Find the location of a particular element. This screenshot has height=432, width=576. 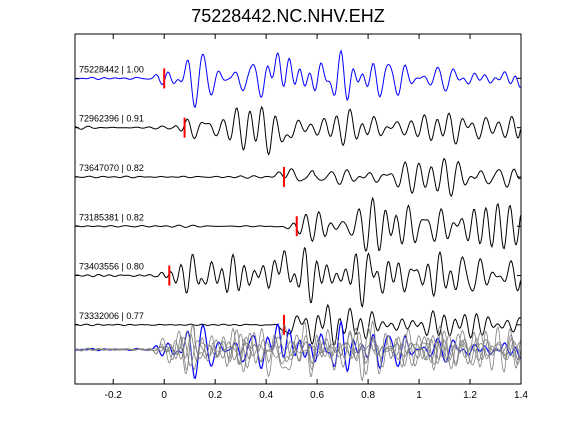

chart-title: 75228442.NC.NHV.EHZ is located at coordinates (288, 16).